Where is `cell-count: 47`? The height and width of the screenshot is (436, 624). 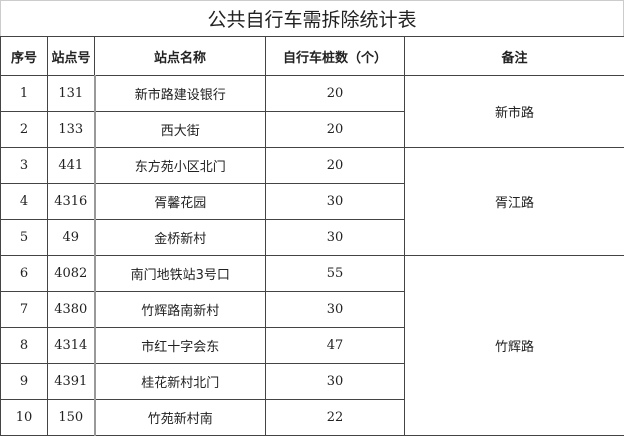
cell-count: 47 is located at coordinates (335, 345).